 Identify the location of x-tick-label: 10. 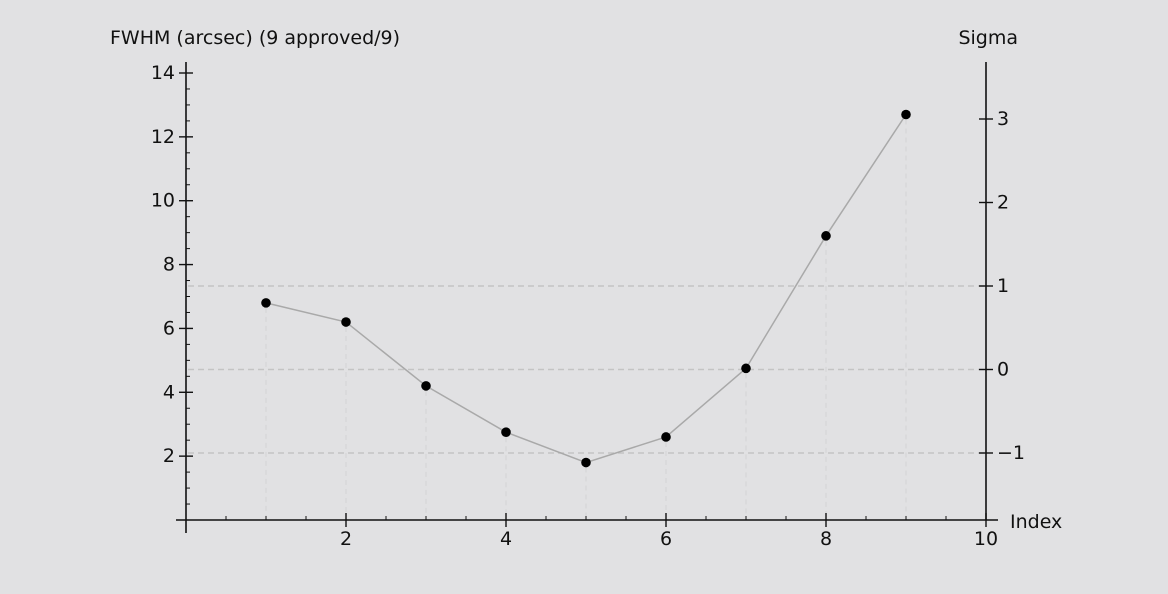
(986, 539).